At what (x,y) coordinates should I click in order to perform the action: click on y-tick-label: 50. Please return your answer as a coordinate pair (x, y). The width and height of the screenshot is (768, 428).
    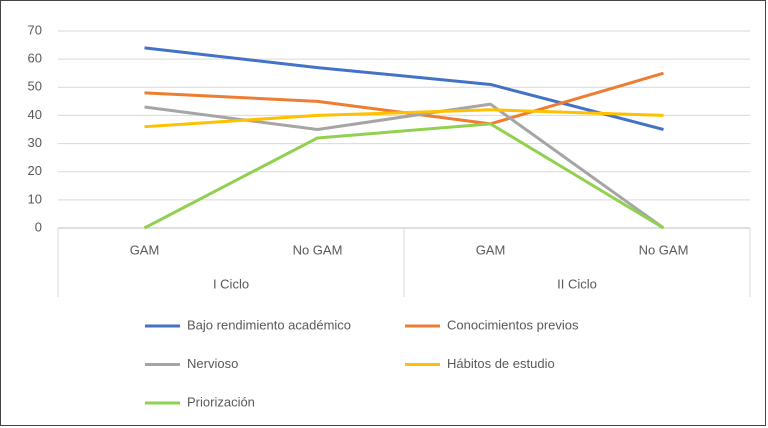
    Looking at the image, I should click on (35, 86).